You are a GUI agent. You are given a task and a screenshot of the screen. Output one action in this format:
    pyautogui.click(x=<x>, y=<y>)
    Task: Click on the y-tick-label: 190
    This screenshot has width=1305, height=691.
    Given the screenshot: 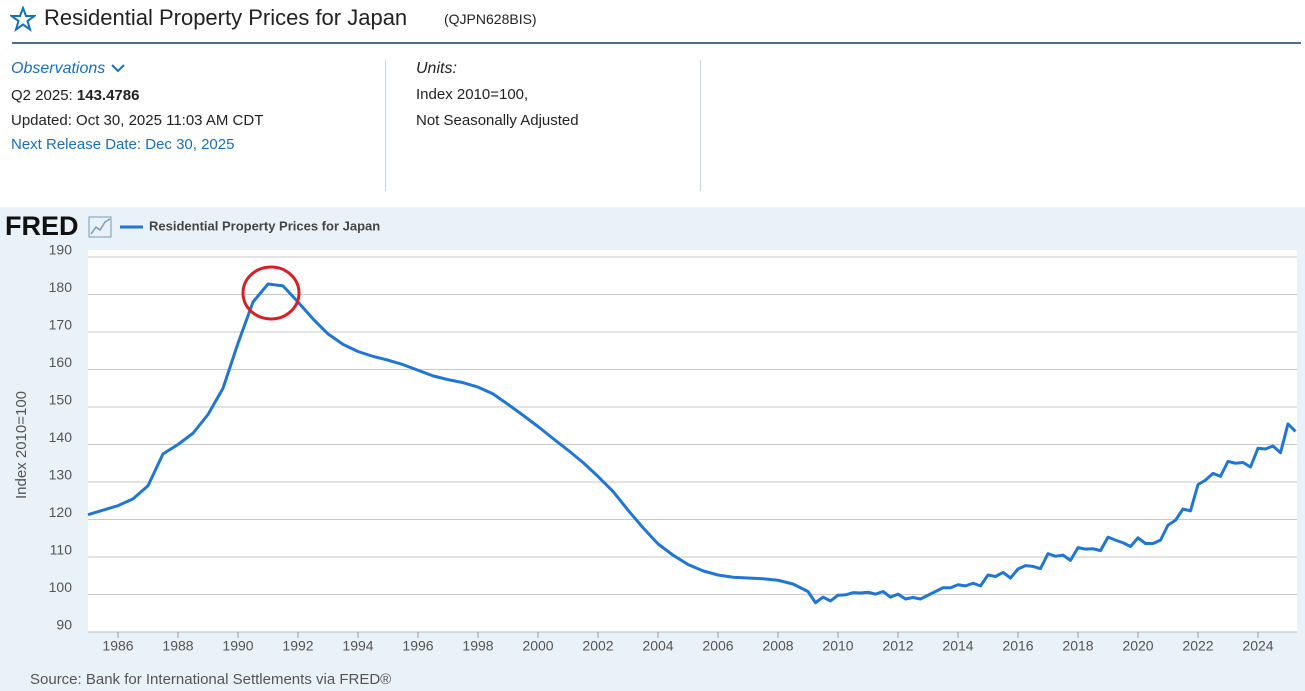 What is the action you would take?
    pyautogui.click(x=61, y=250)
    